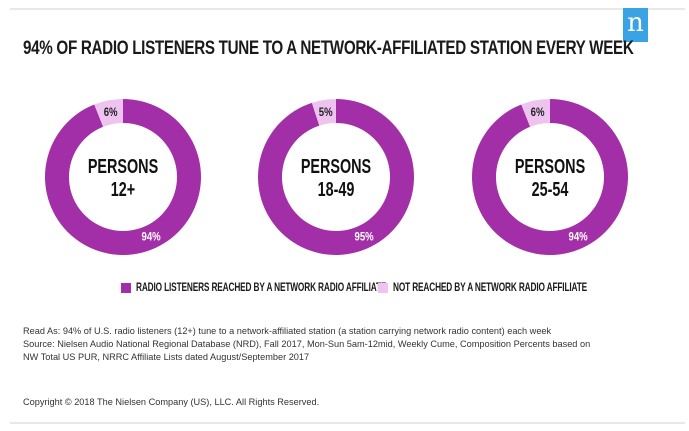 The image size is (689, 431). Describe the element at coordinates (336, 189) in the screenshot. I see `donut-center-sublabel: 18-49` at that location.